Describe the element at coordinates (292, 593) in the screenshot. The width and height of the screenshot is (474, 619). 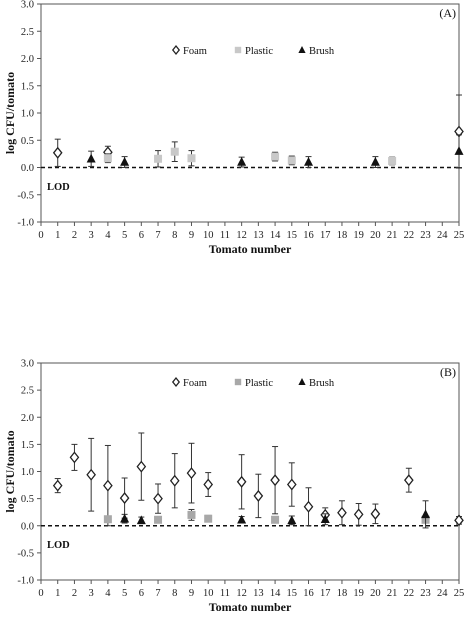
I see `x-tick-label: 15` at that location.